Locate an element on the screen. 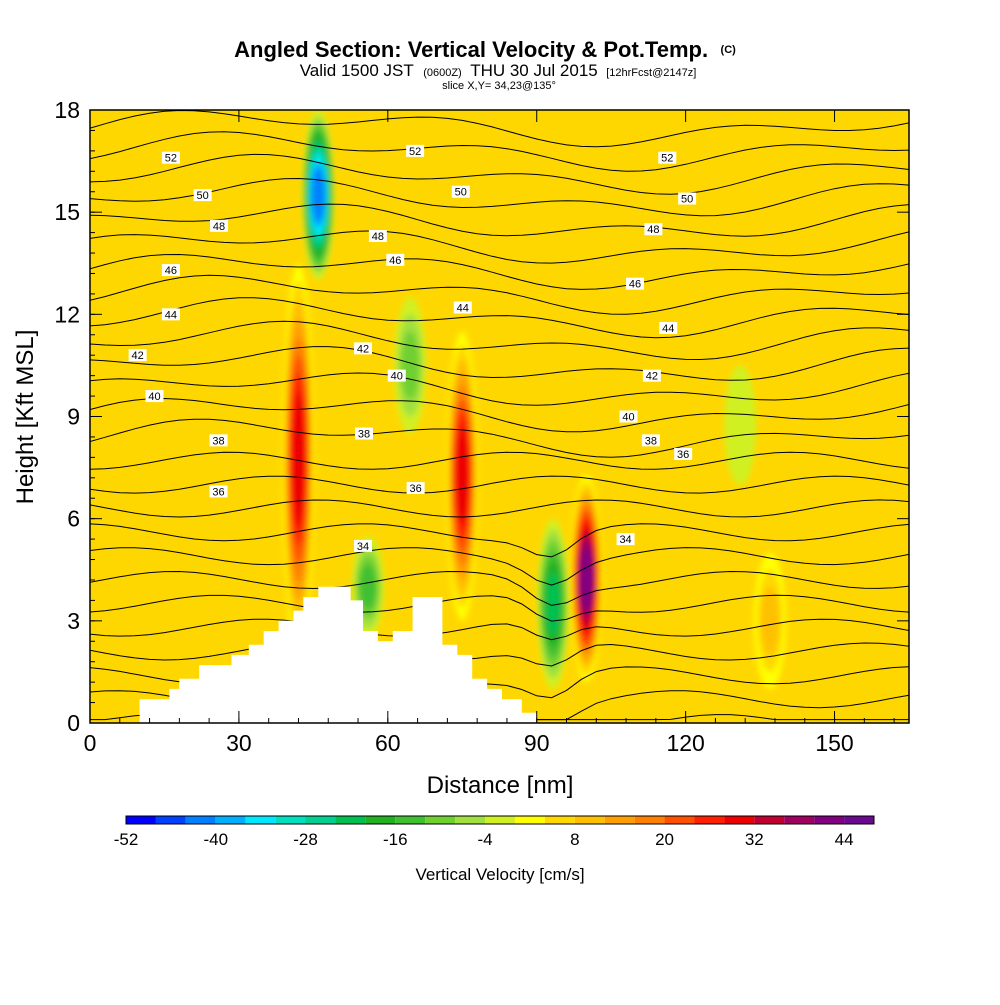 The image size is (1000, 1005). subtitle-valid: Valid 1500 JST is located at coordinates (357, 70).